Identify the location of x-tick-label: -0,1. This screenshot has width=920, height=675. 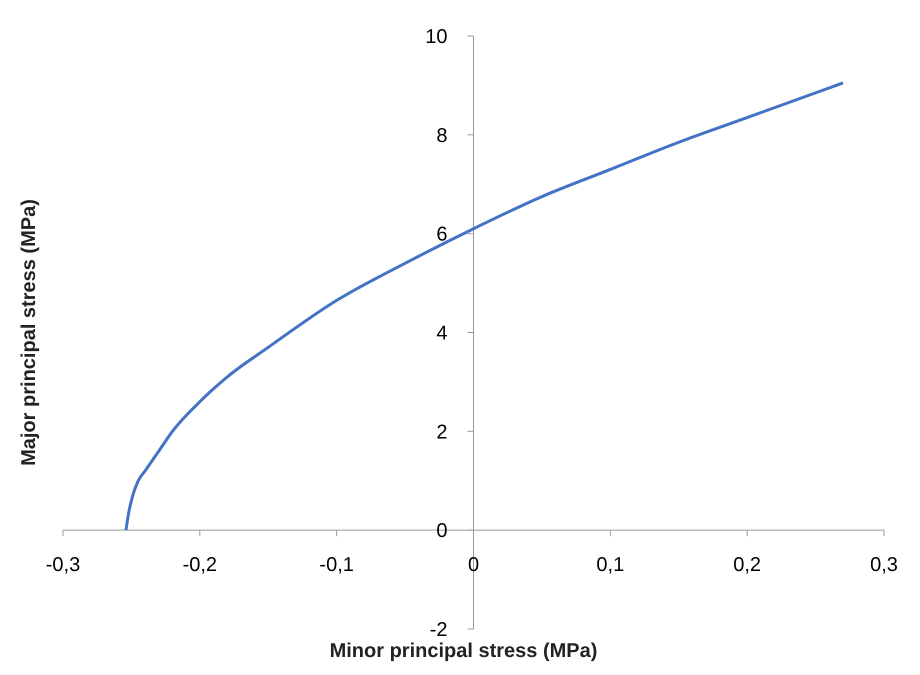
(336, 565).